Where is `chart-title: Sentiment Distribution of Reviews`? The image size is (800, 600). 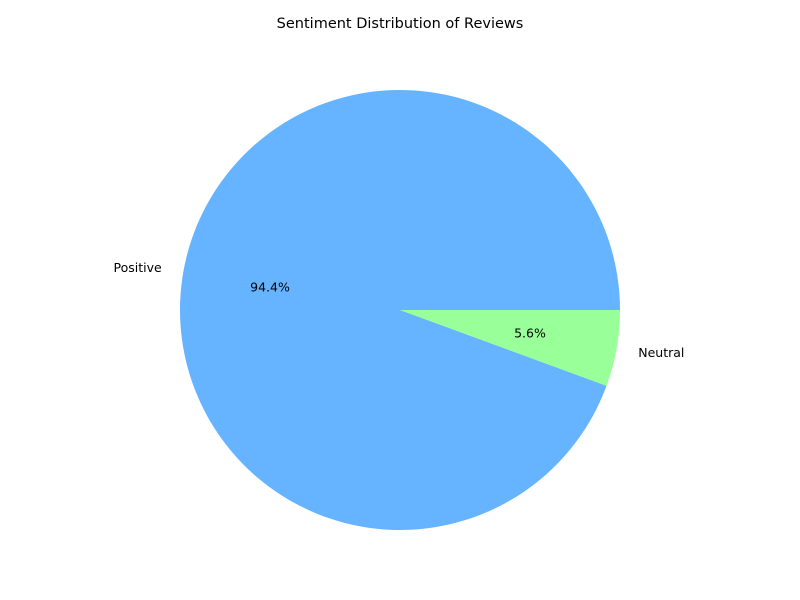
chart-title: Sentiment Distribution of Reviews is located at coordinates (400, 24).